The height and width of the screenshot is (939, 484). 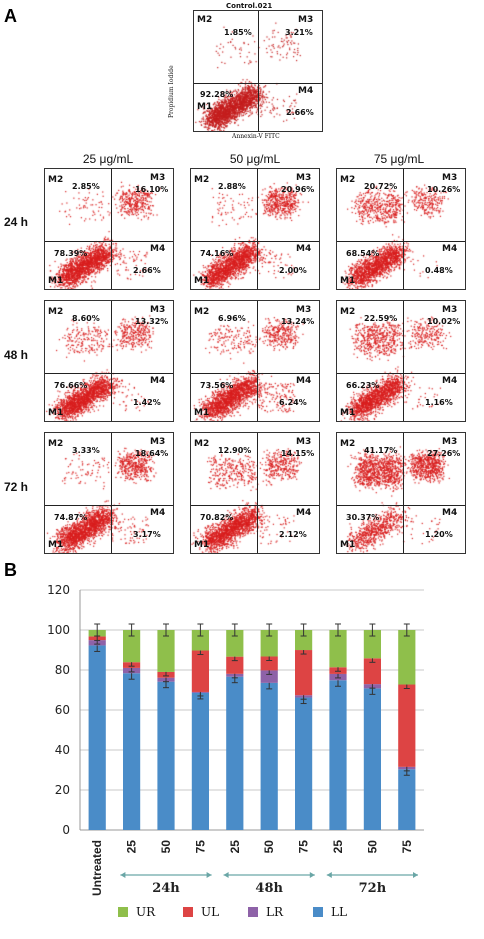 What do you see at coordinates (10, 16) in the screenshot?
I see `panel-a-label: A` at bounding box center [10, 16].